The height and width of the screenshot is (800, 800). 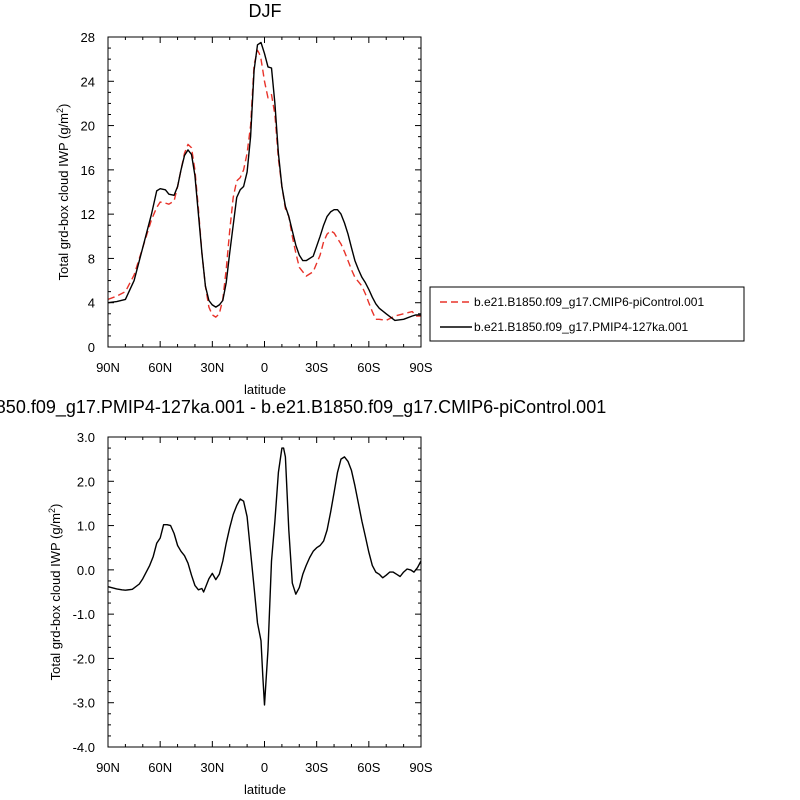 I want to click on bottom-x-tick-label: 60S, so click(x=368, y=767).